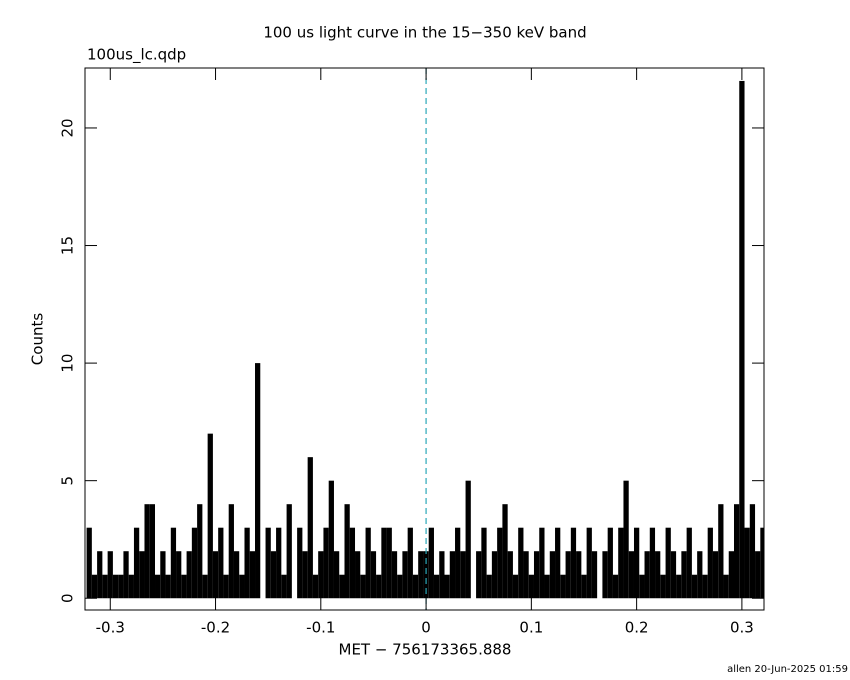 Image resolution: width=850 pixels, height=680 pixels. I want to click on y-tick-label: 20, so click(68, 127).